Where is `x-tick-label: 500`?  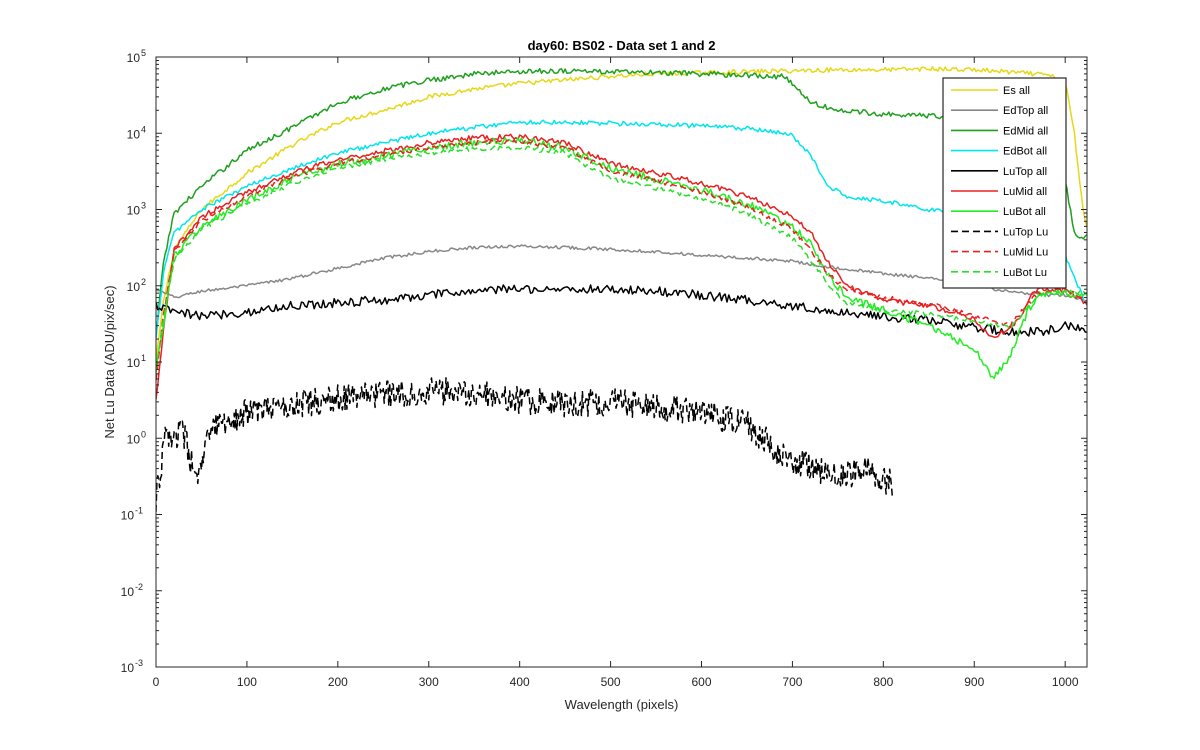
x-tick-label: 500 is located at coordinates (611, 682).